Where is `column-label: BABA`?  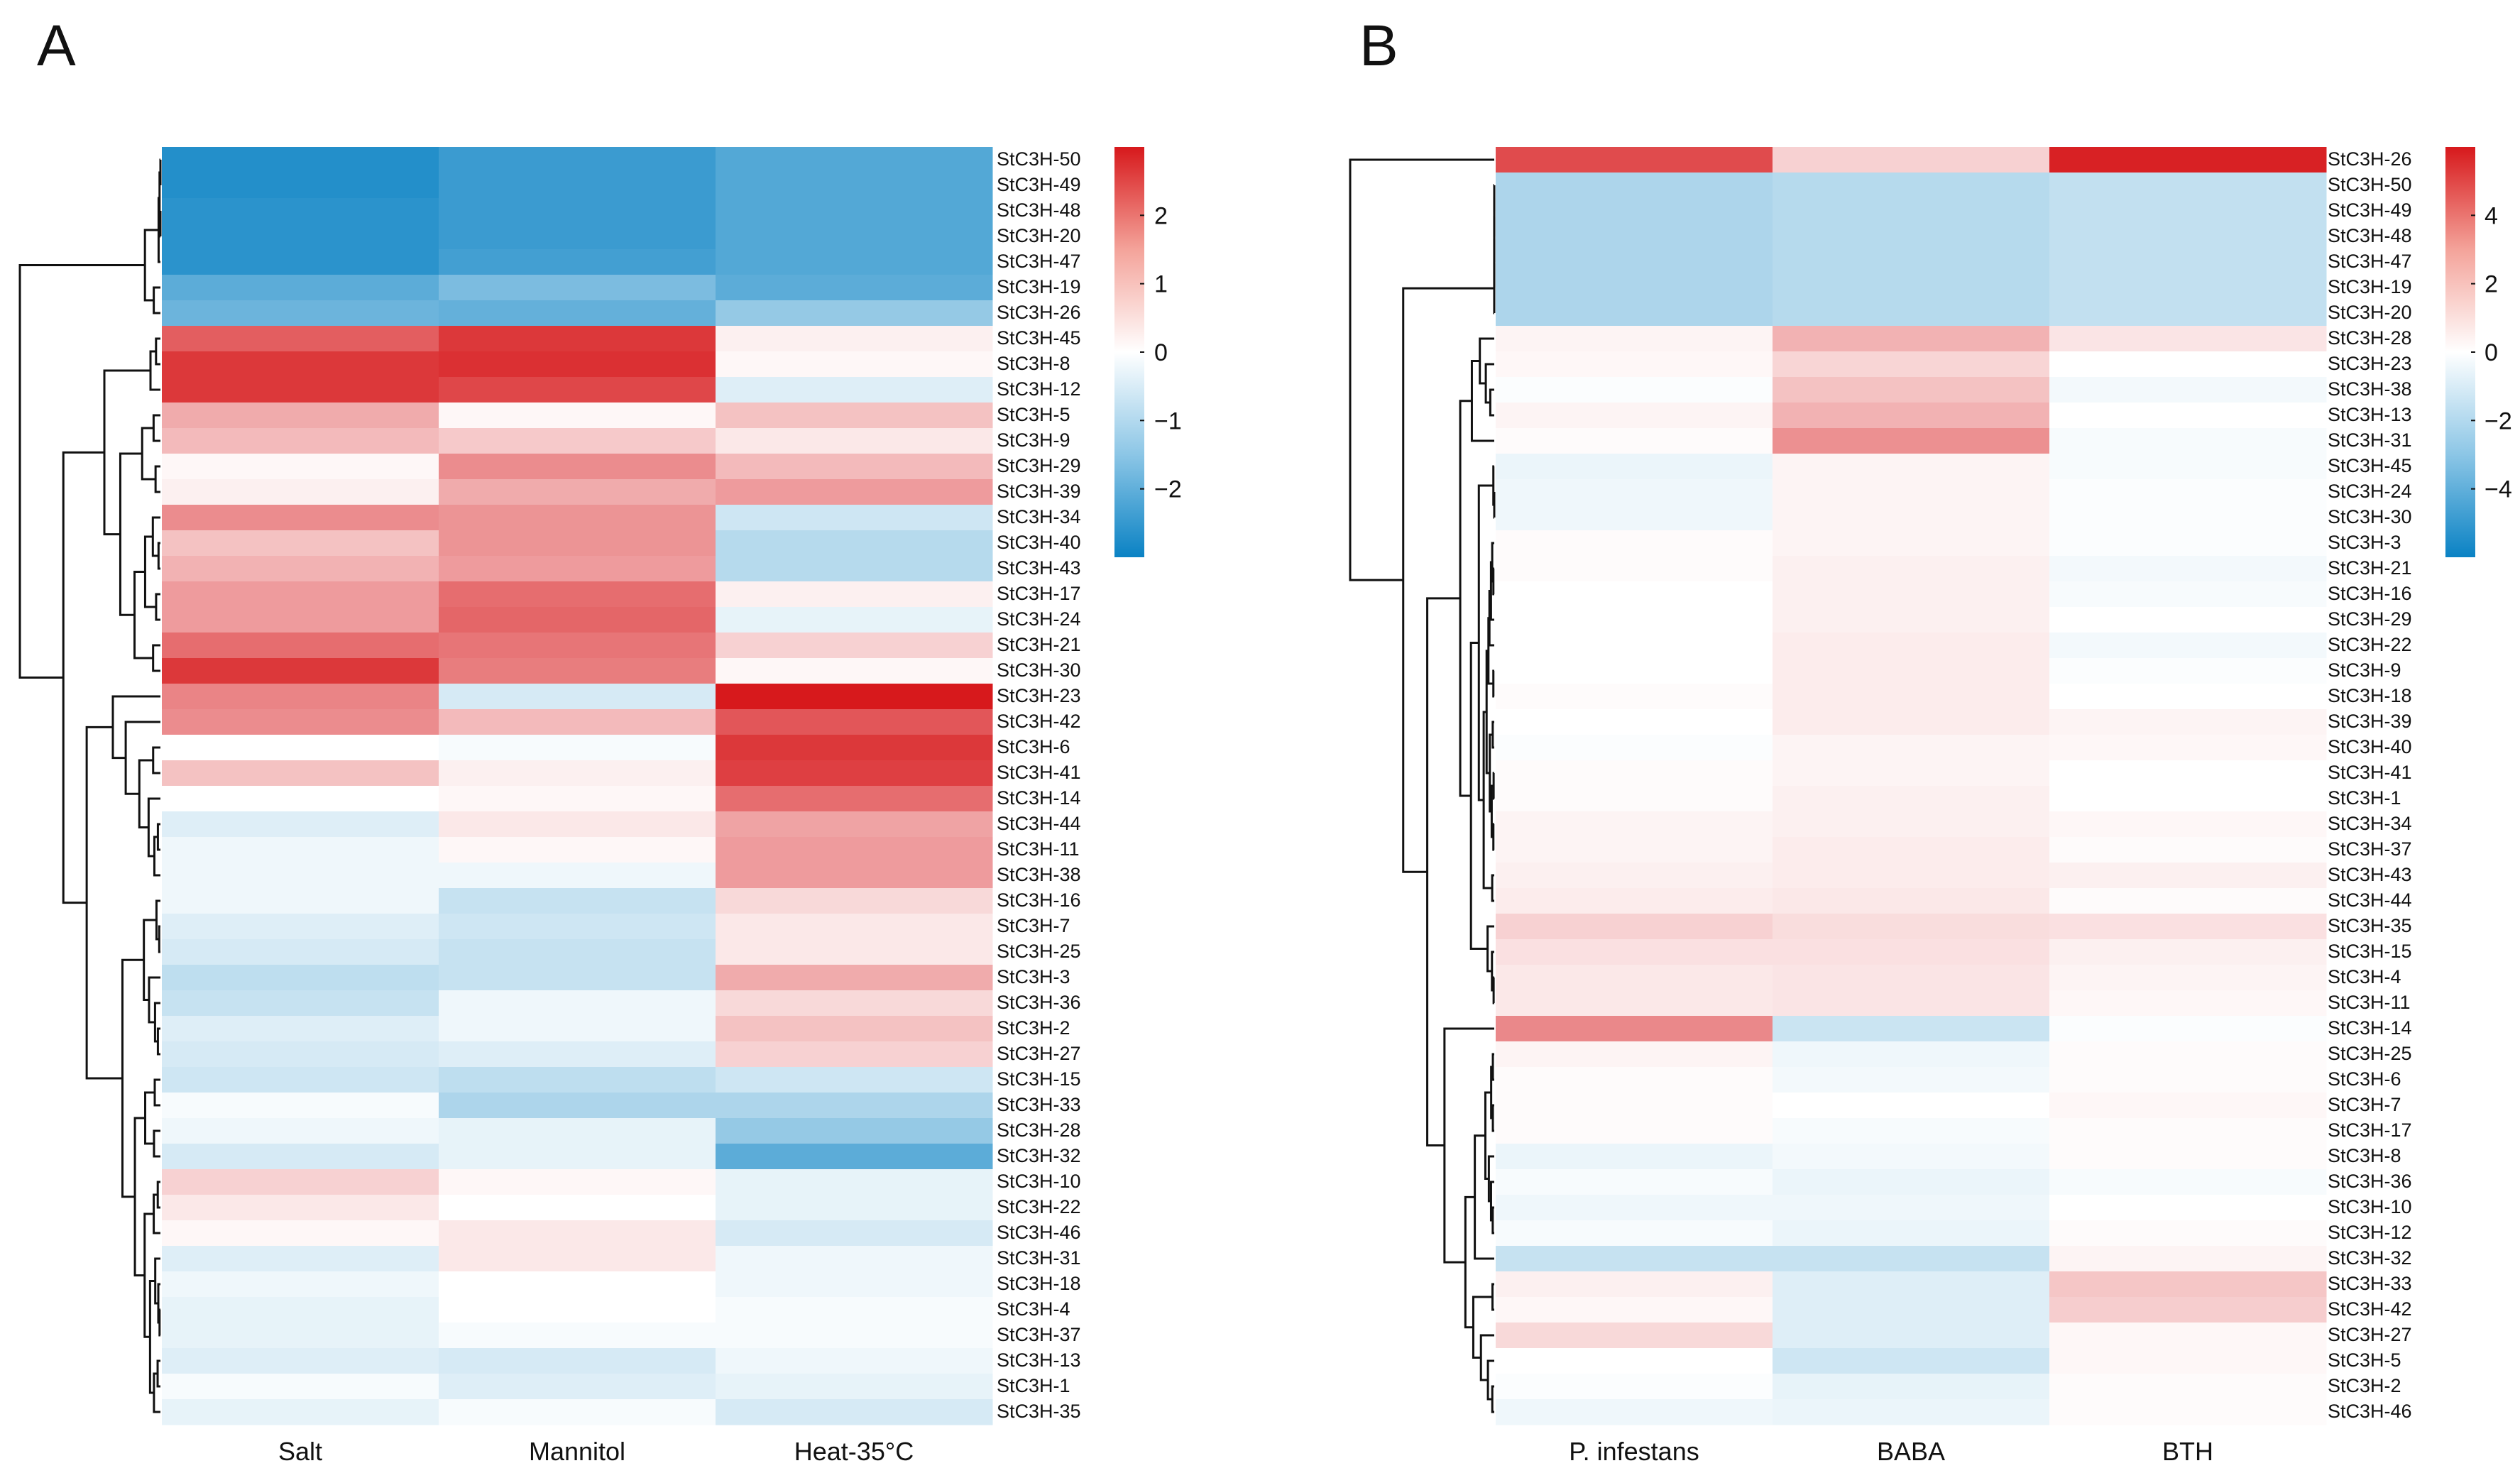
column-label: BABA is located at coordinates (1911, 1451).